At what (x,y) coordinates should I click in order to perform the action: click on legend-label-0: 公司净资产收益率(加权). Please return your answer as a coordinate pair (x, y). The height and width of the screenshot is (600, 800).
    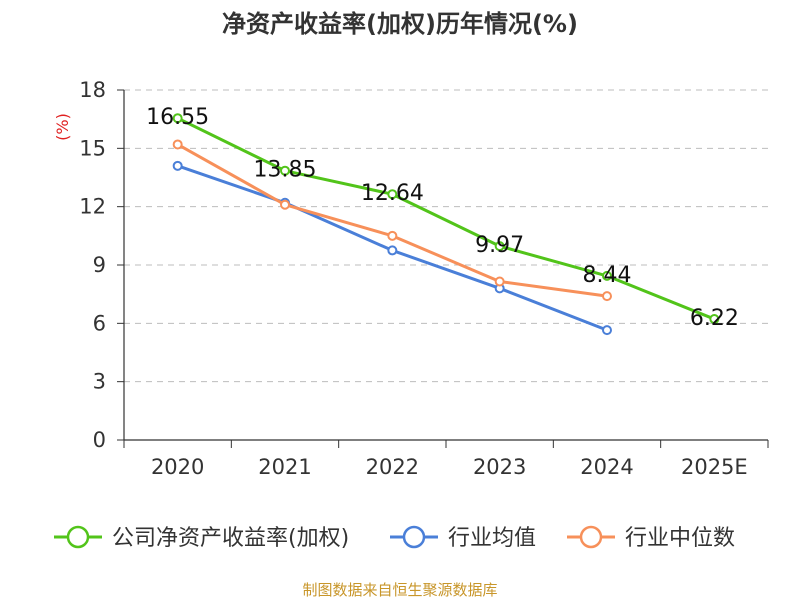
    Looking at the image, I should click on (230, 538).